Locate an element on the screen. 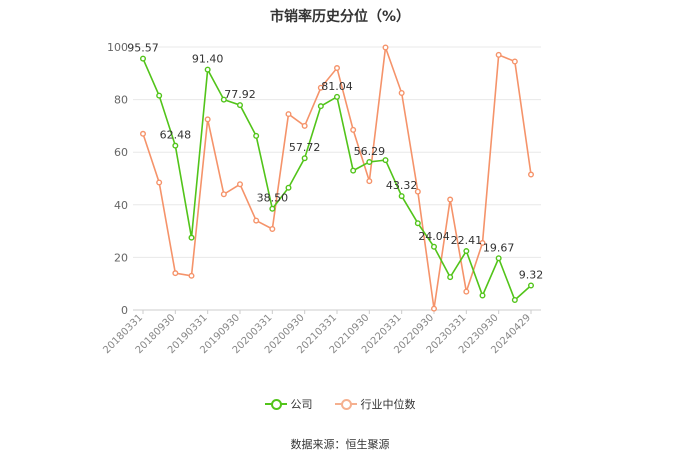 The image size is (680, 460). y-tick-label: 100 is located at coordinates (117, 47).